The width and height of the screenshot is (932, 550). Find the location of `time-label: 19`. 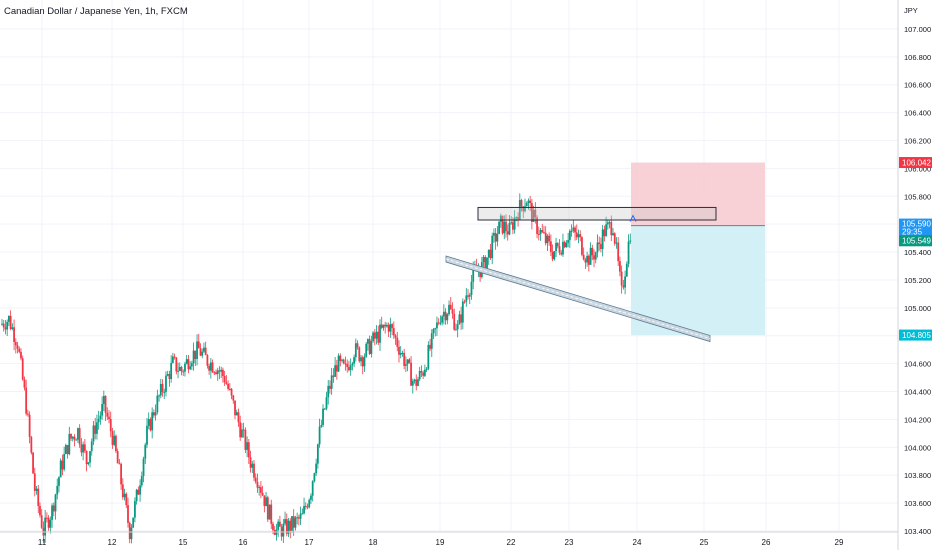

time-label: 19 is located at coordinates (440, 542).